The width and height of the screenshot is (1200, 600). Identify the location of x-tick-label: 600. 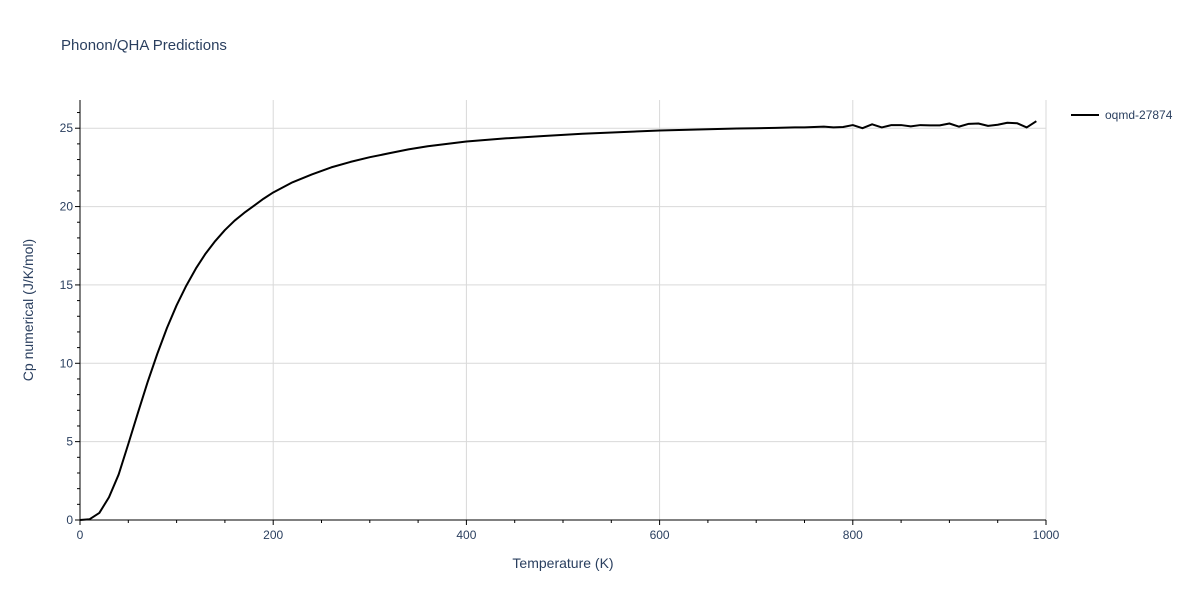
(660, 535).